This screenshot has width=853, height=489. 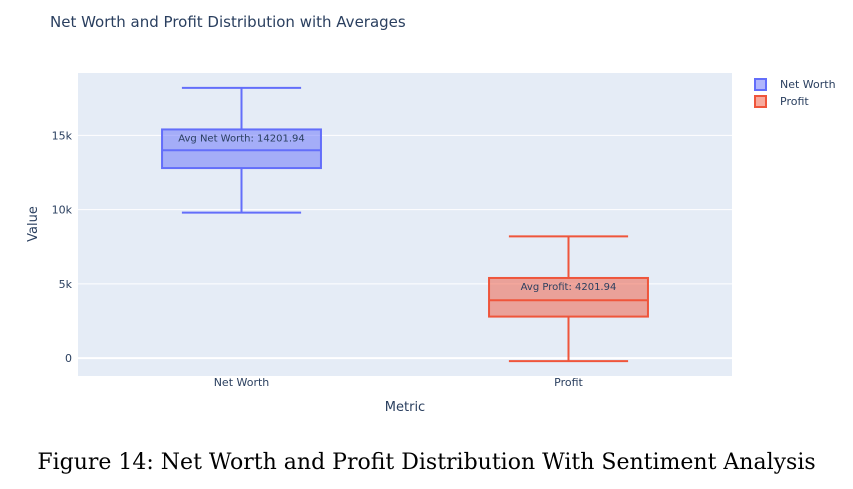 What do you see at coordinates (241, 138) in the screenshot?
I see `average-annotation: Avg Net Worth: 14201.94` at bounding box center [241, 138].